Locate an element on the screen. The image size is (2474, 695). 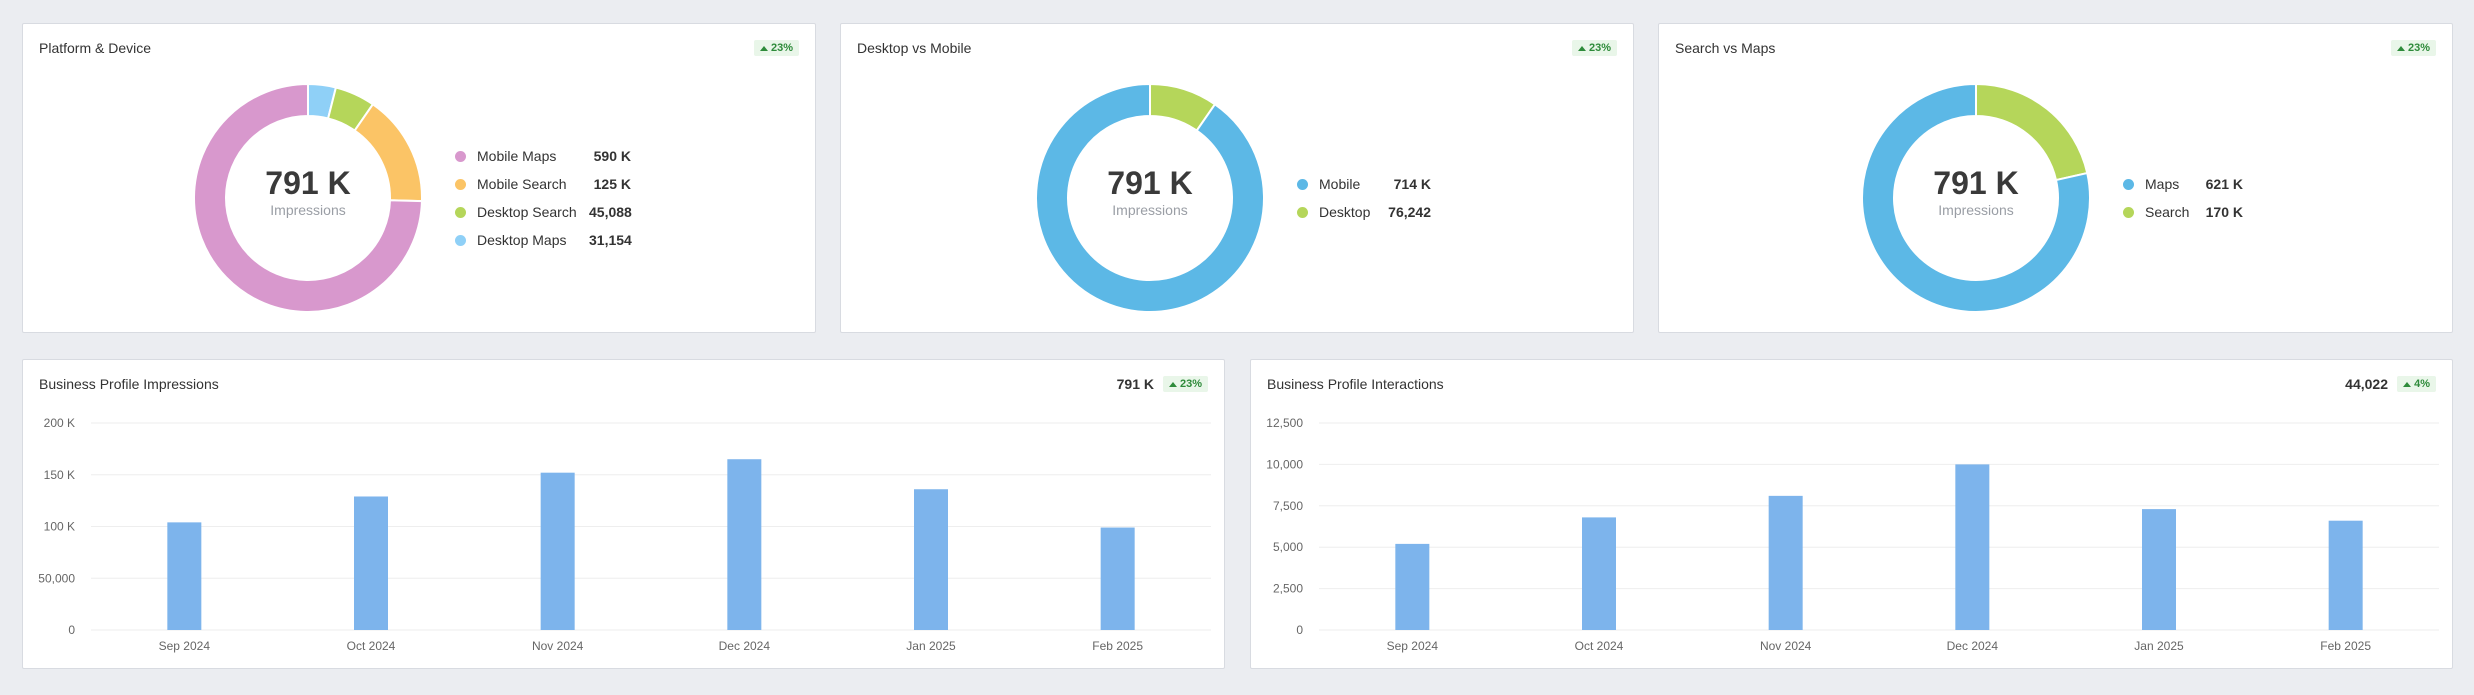
card-title: Desktop vs Mobile is located at coordinates (914, 48).